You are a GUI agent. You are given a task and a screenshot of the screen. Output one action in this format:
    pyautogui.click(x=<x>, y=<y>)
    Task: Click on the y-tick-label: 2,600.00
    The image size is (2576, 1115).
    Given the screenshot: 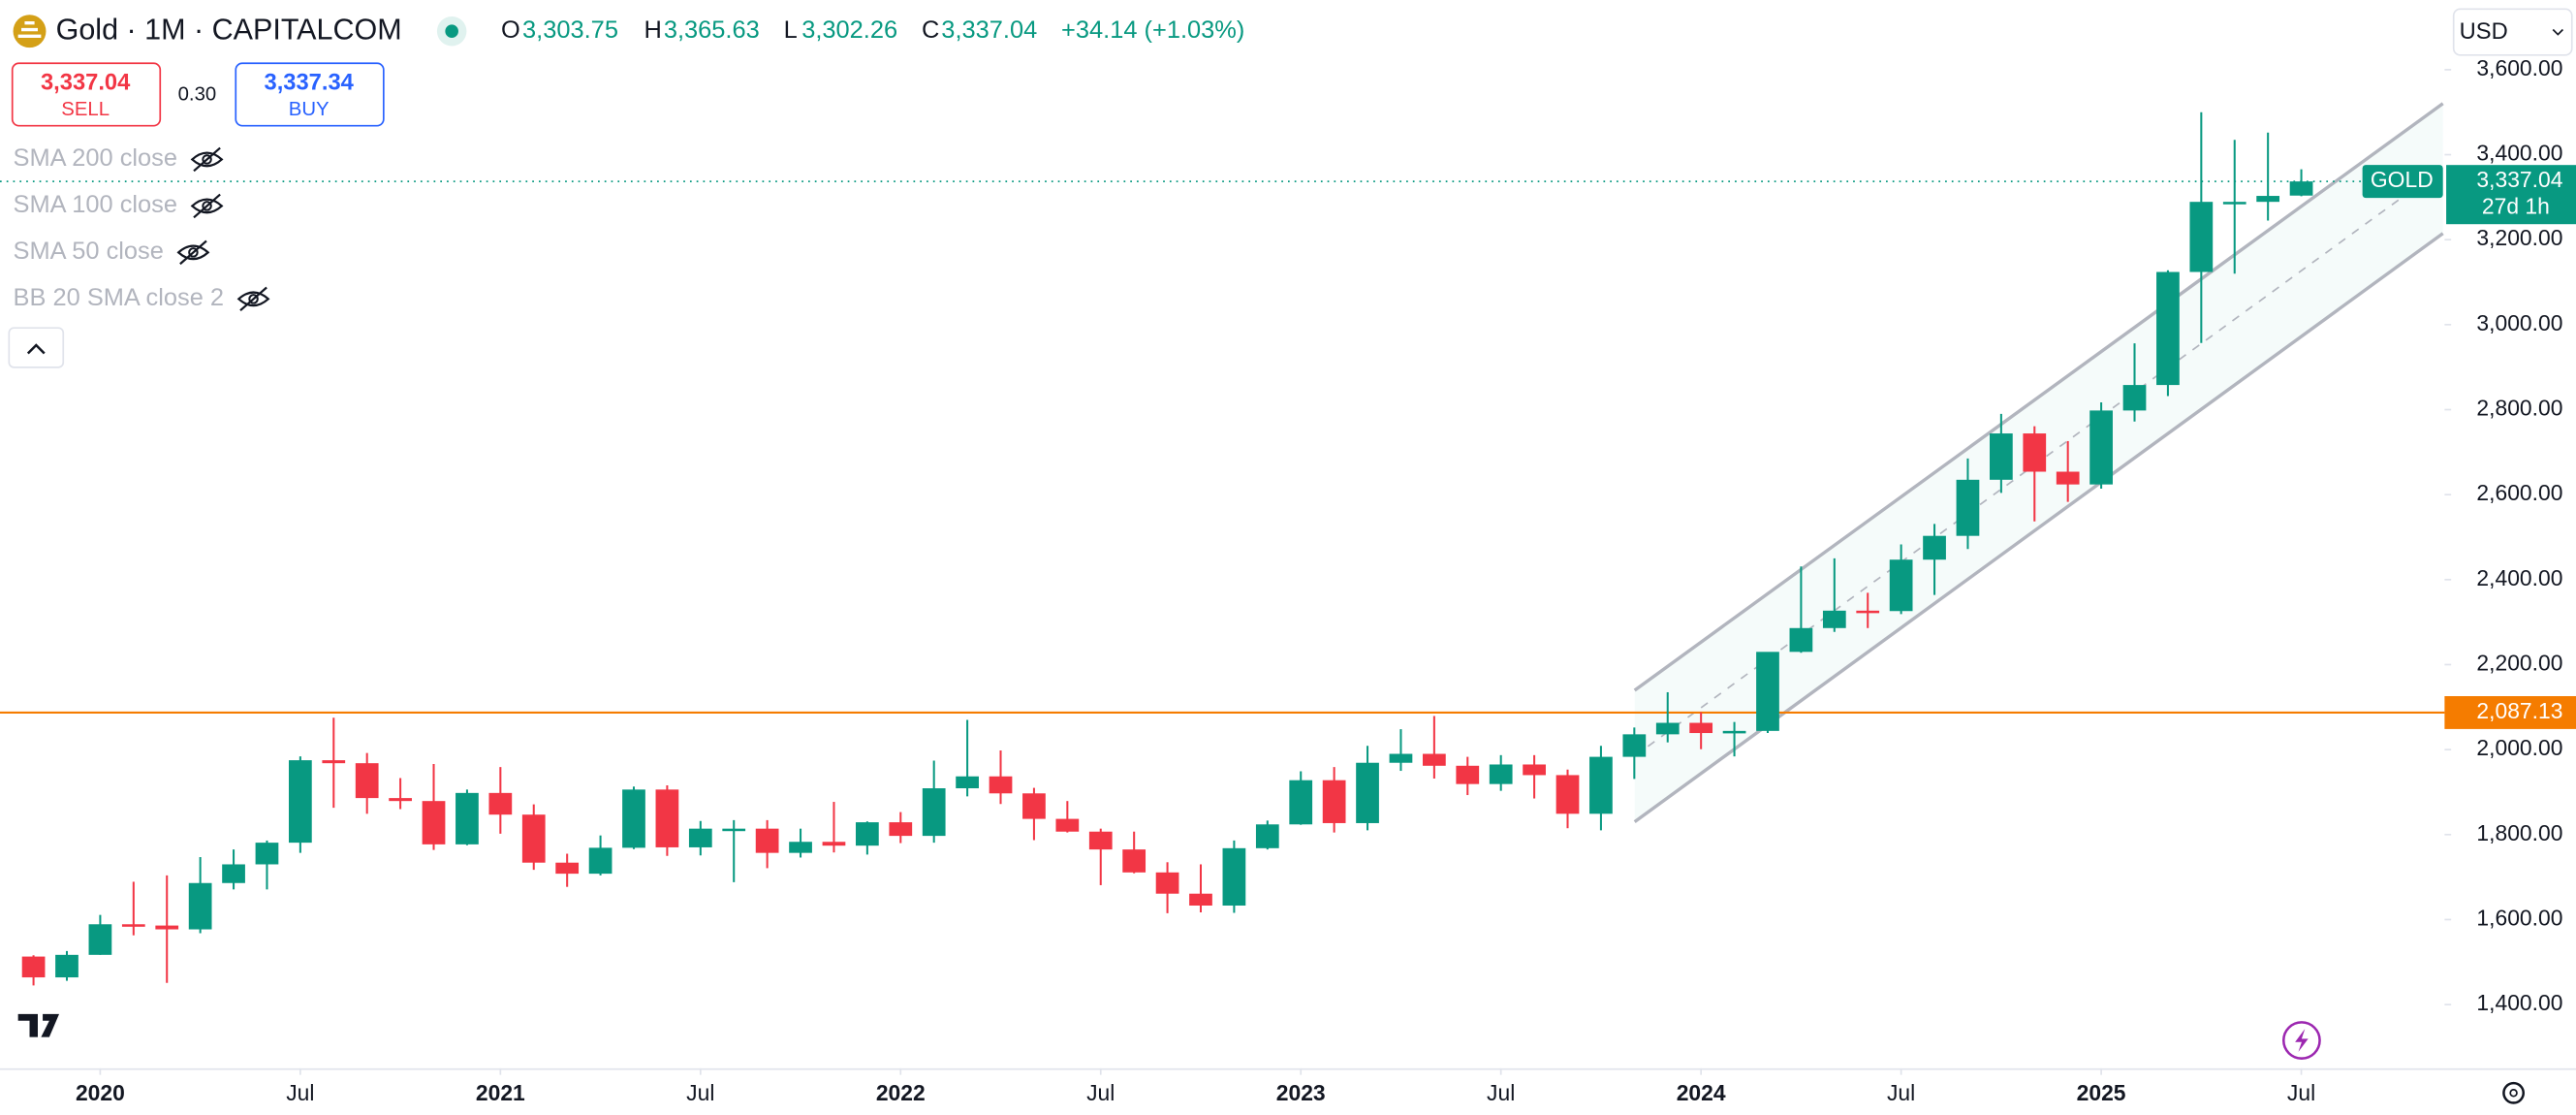 What is the action you would take?
    pyautogui.click(x=2519, y=493)
    